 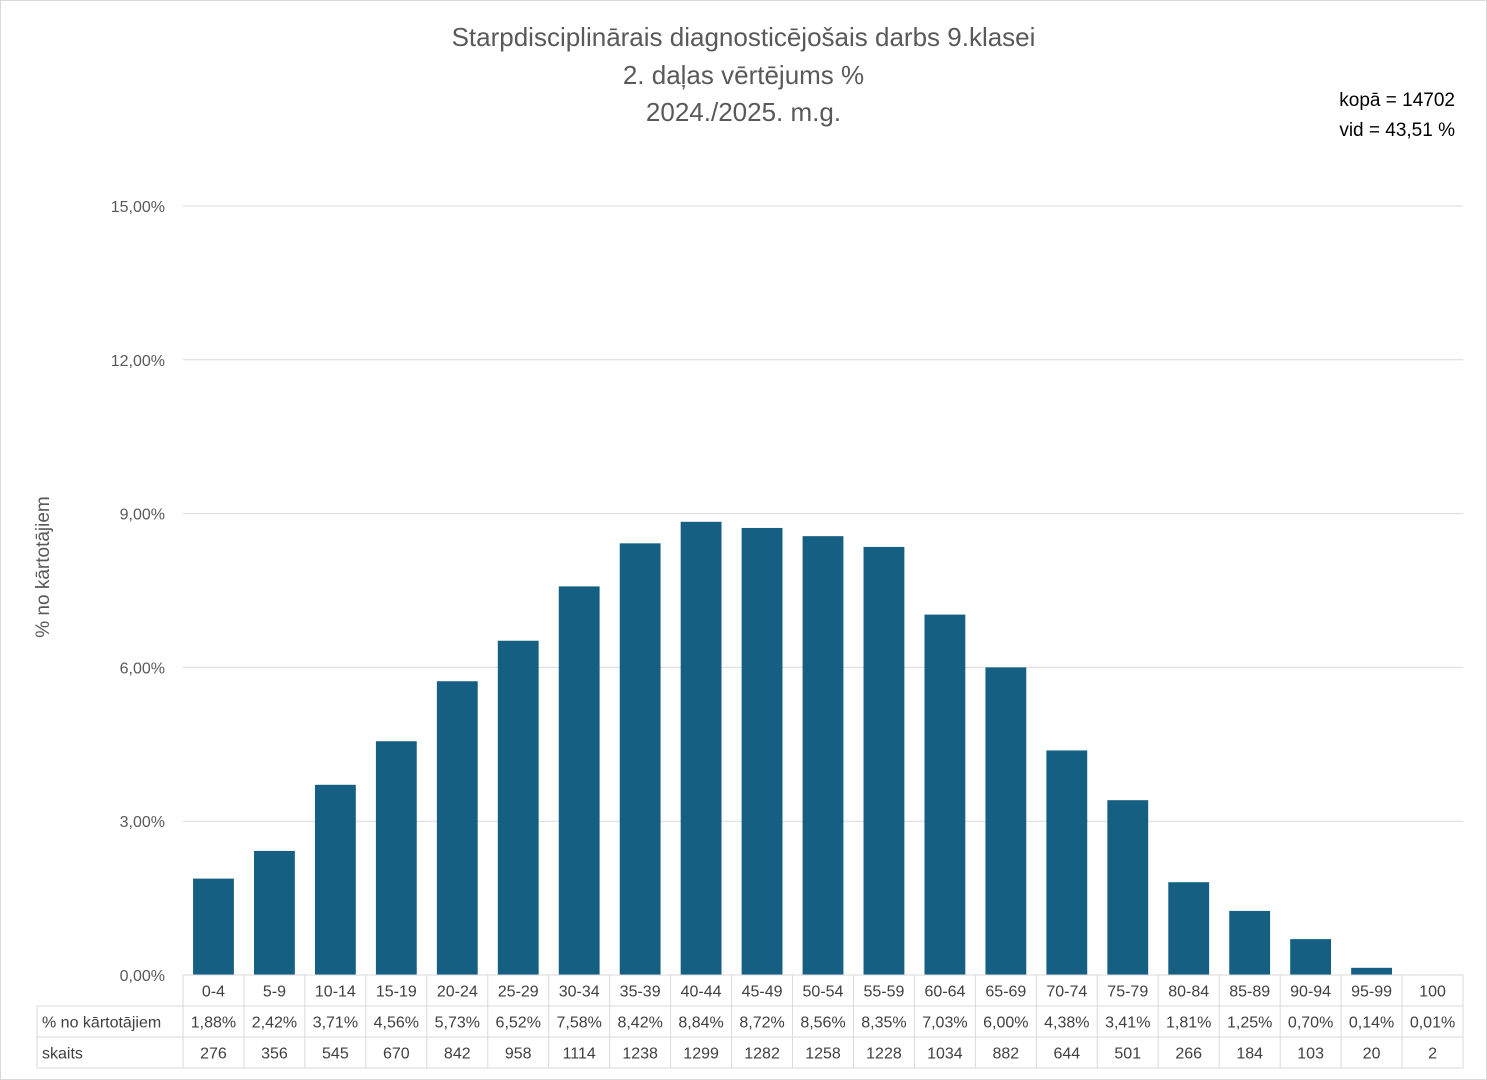 What do you see at coordinates (274, 1023) in the screenshot?
I see `percent-cell: 2,42%` at bounding box center [274, 1023].